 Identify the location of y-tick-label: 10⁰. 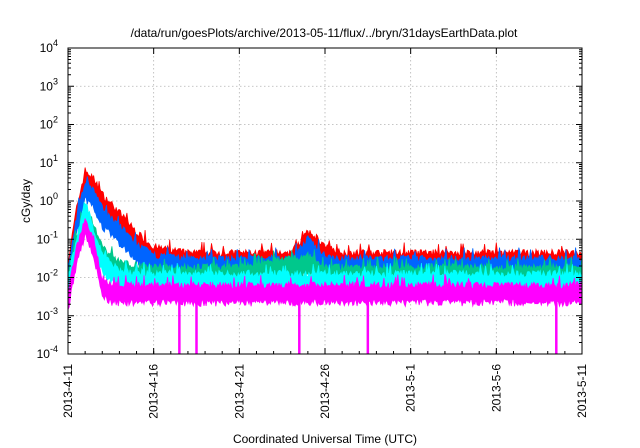
(49, 199).